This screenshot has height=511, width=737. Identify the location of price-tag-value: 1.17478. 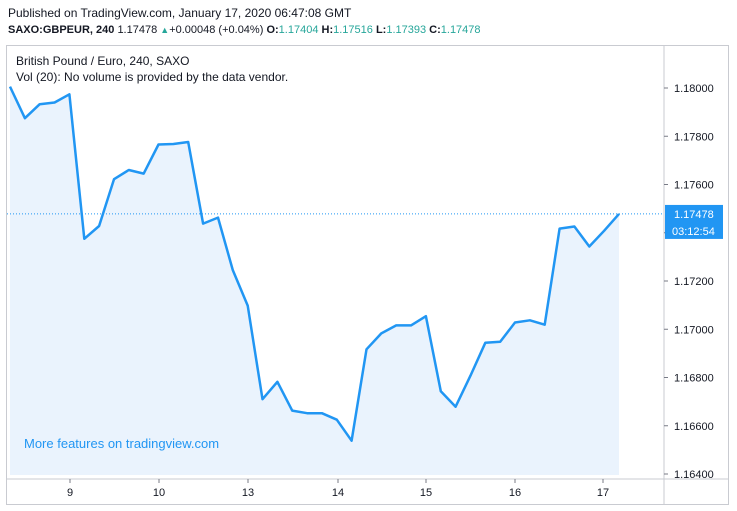
(694, 215).